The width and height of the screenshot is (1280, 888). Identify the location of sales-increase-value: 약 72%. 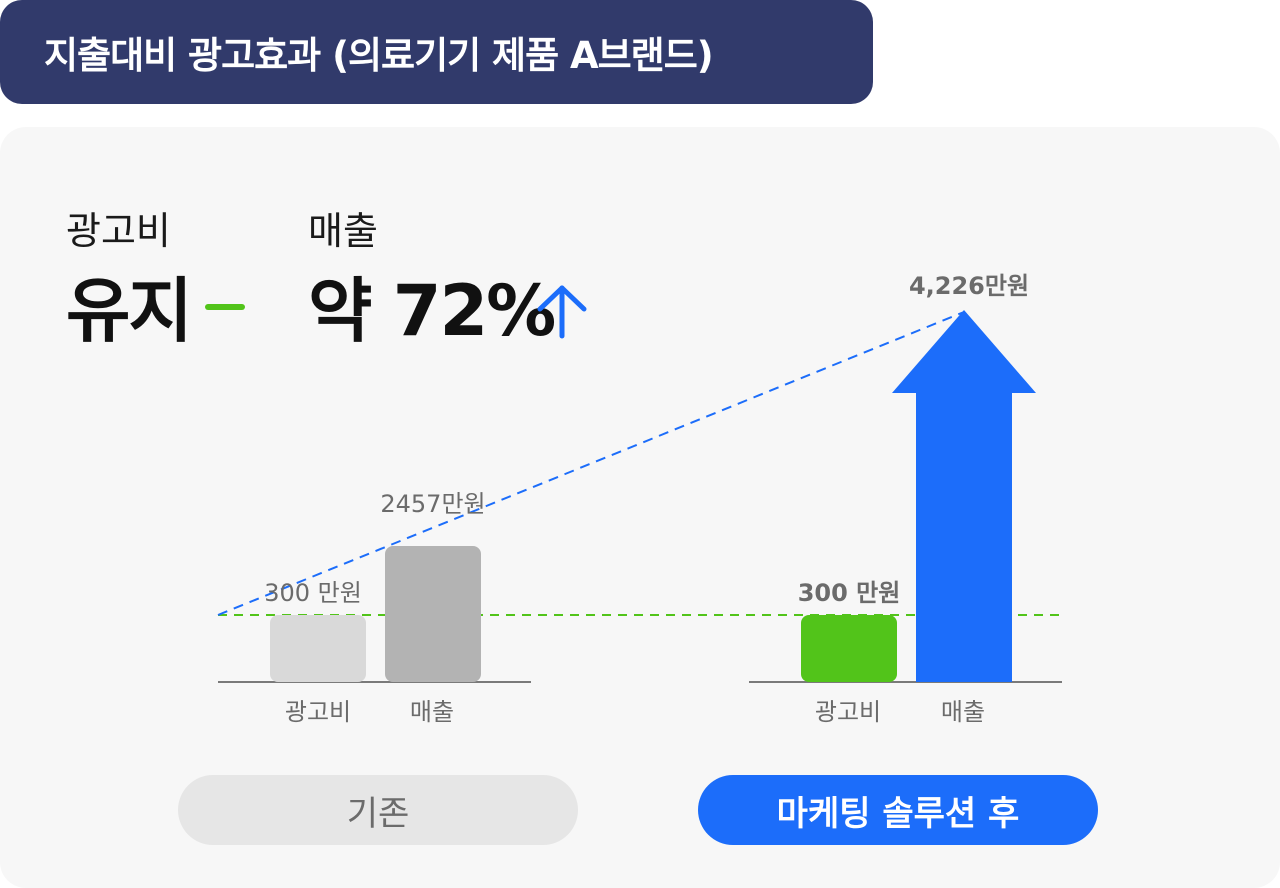
(432, 311).